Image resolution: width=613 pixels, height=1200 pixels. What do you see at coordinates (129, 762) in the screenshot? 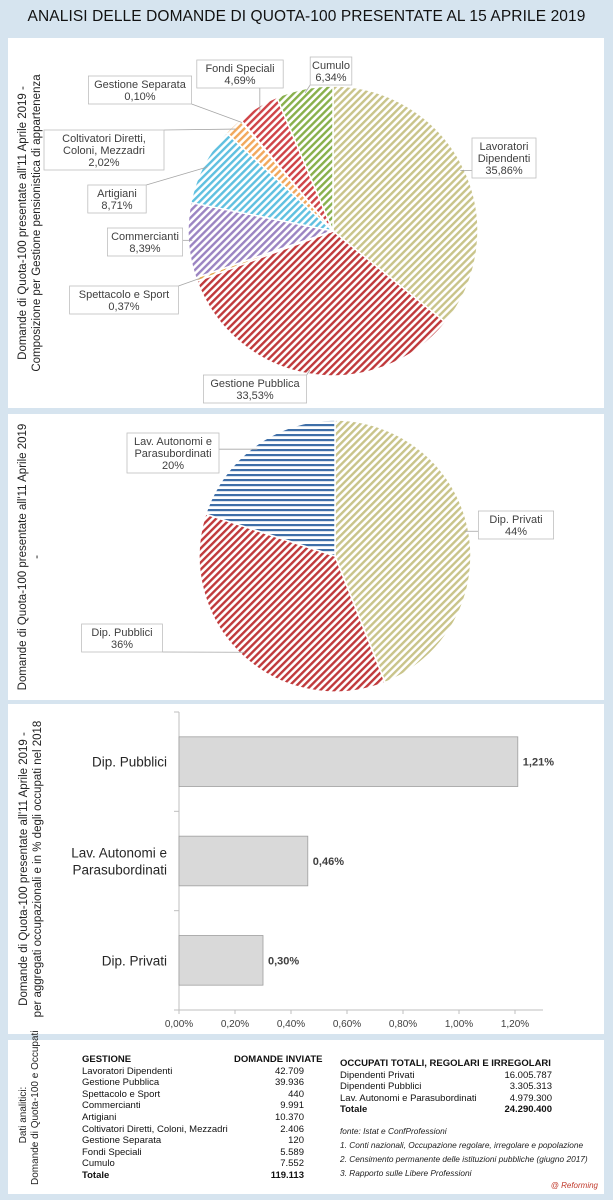
I see `bar-category-label-0-0: Dip. Pubblici` at bounding box center [129, 762].